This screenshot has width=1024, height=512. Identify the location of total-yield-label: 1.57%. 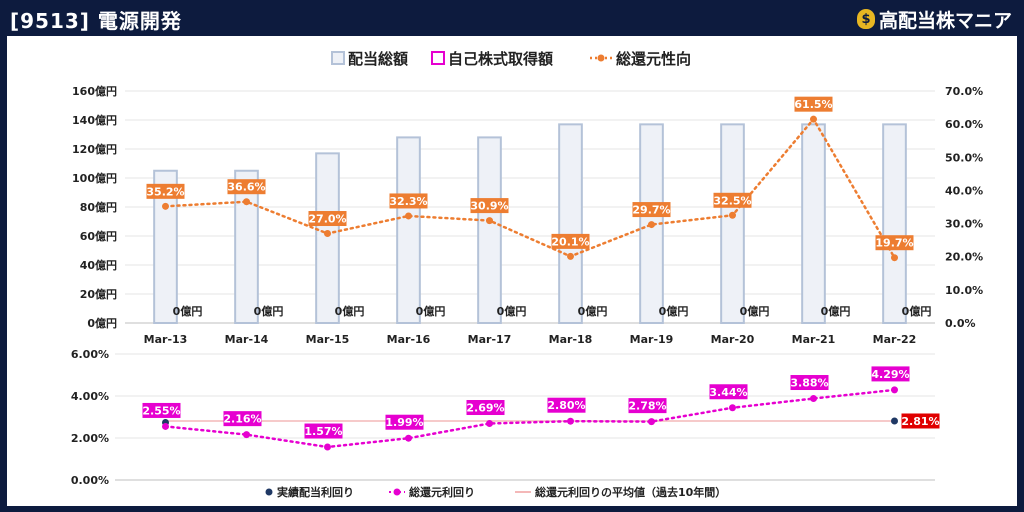
(323, 431).